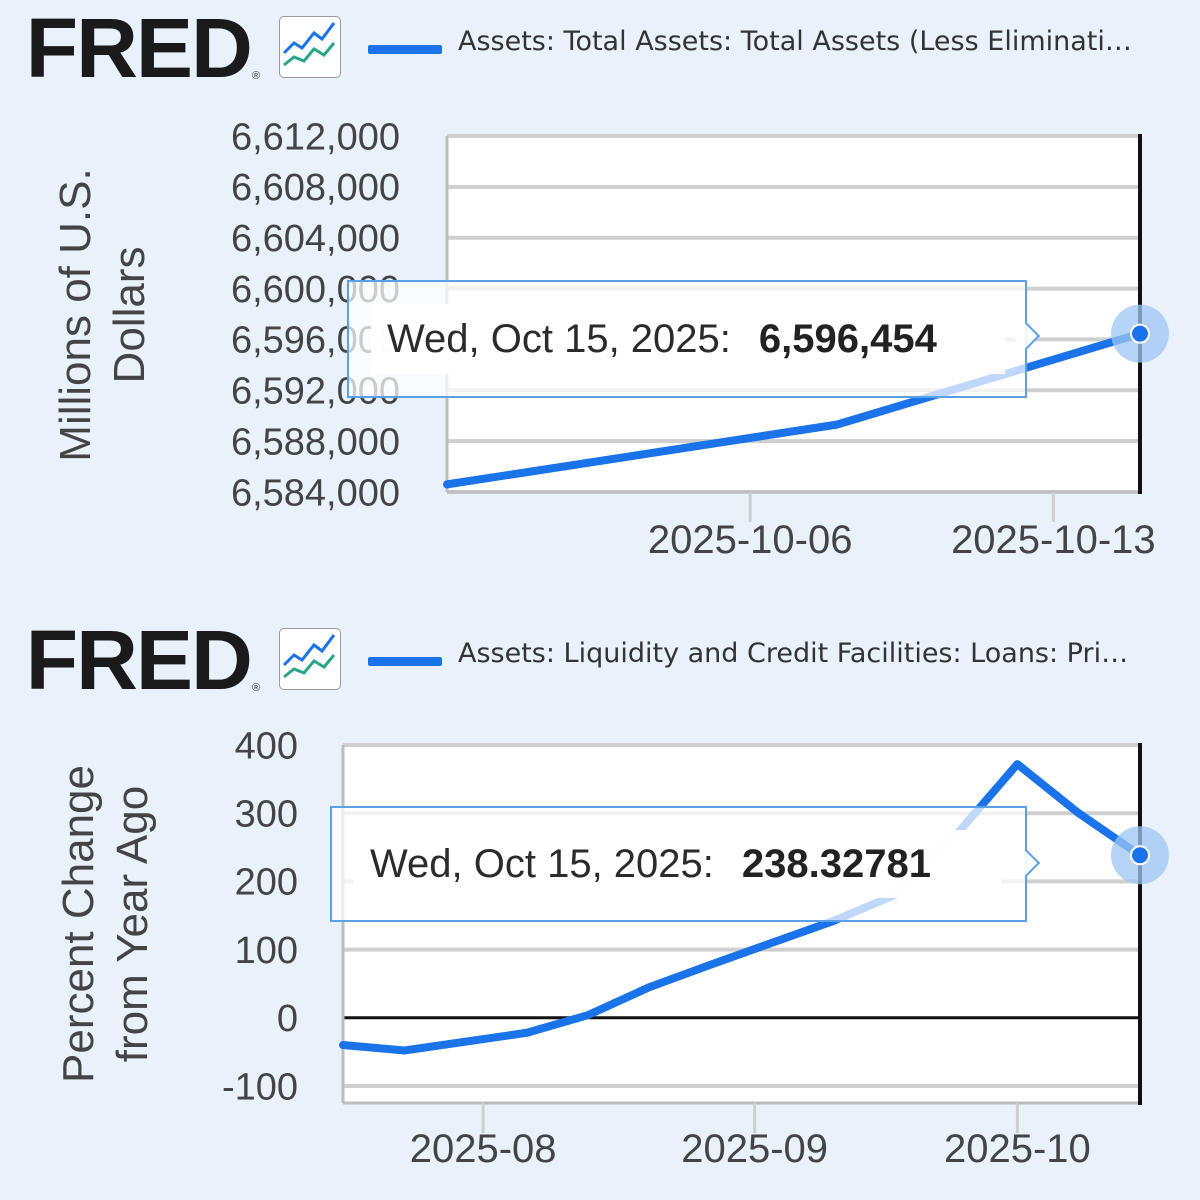 The image size is (1200, 1200). Describe the element at coordinates (847, 338) in the screenshot. I see `tooltip-value: 6,596,454` at that location.